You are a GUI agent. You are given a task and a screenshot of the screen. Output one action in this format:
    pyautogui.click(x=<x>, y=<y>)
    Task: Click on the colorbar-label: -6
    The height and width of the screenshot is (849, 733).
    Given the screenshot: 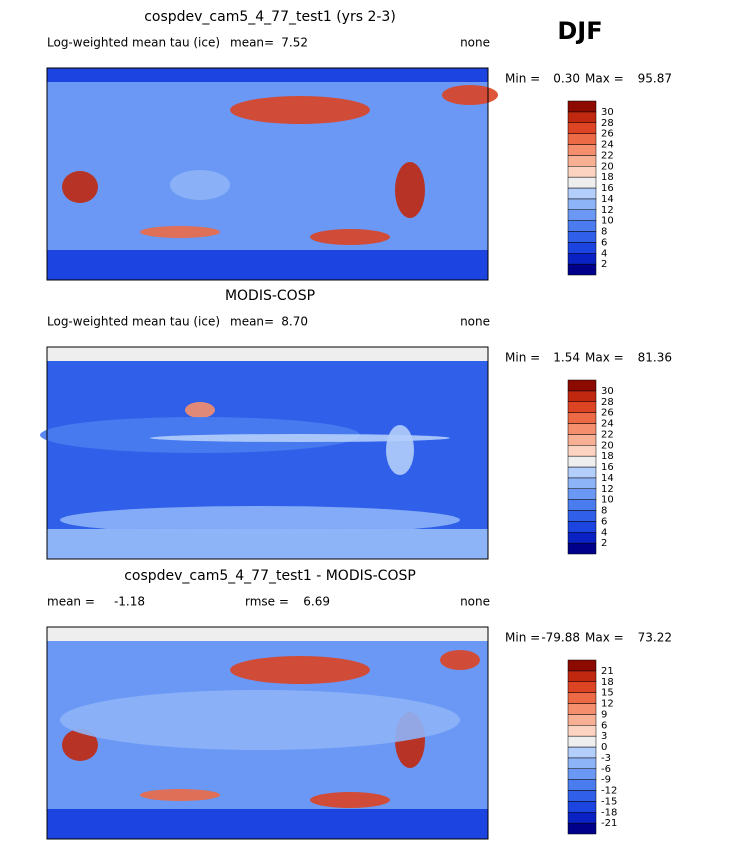 What is the action you would take?
    pyautogui.click(x=606, y=769)
    